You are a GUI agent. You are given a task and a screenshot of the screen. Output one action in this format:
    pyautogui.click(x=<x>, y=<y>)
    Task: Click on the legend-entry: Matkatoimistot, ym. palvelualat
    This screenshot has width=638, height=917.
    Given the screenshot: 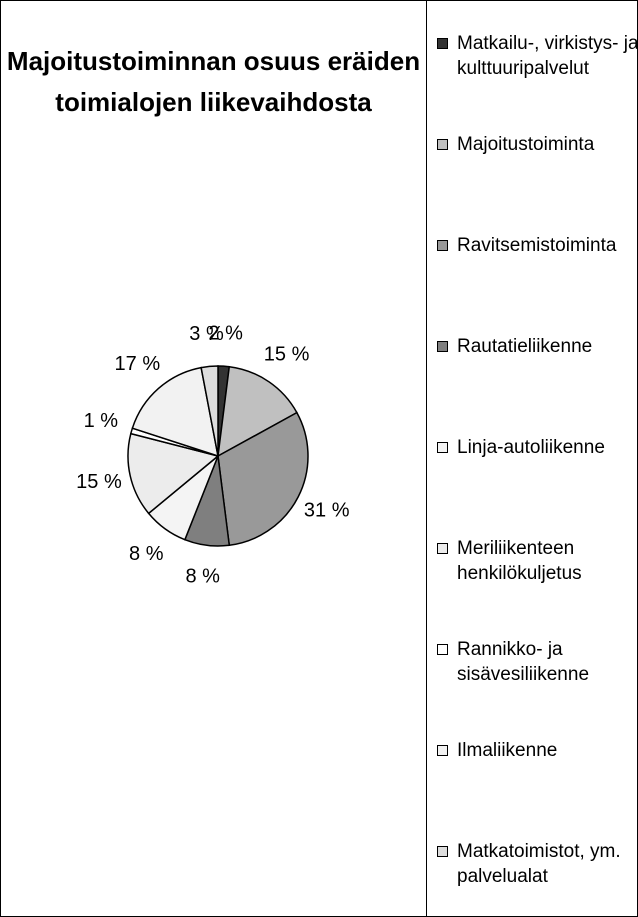 What is the action you would take?
    pyautogui.click(x=536, y=864)
    